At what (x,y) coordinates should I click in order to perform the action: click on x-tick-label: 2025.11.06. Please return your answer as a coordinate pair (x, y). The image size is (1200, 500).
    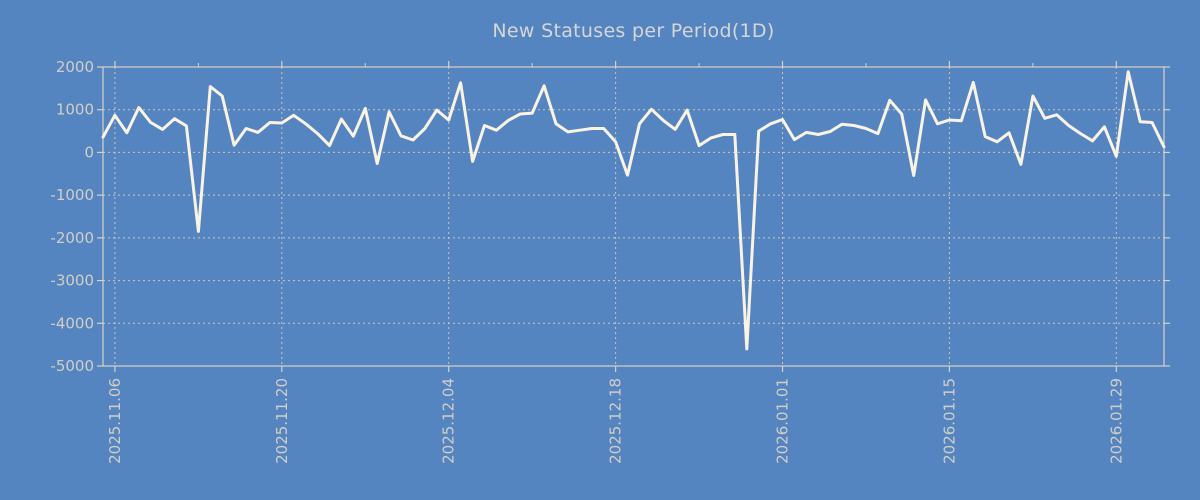
    Looking at the image, I should click on (115, 421).